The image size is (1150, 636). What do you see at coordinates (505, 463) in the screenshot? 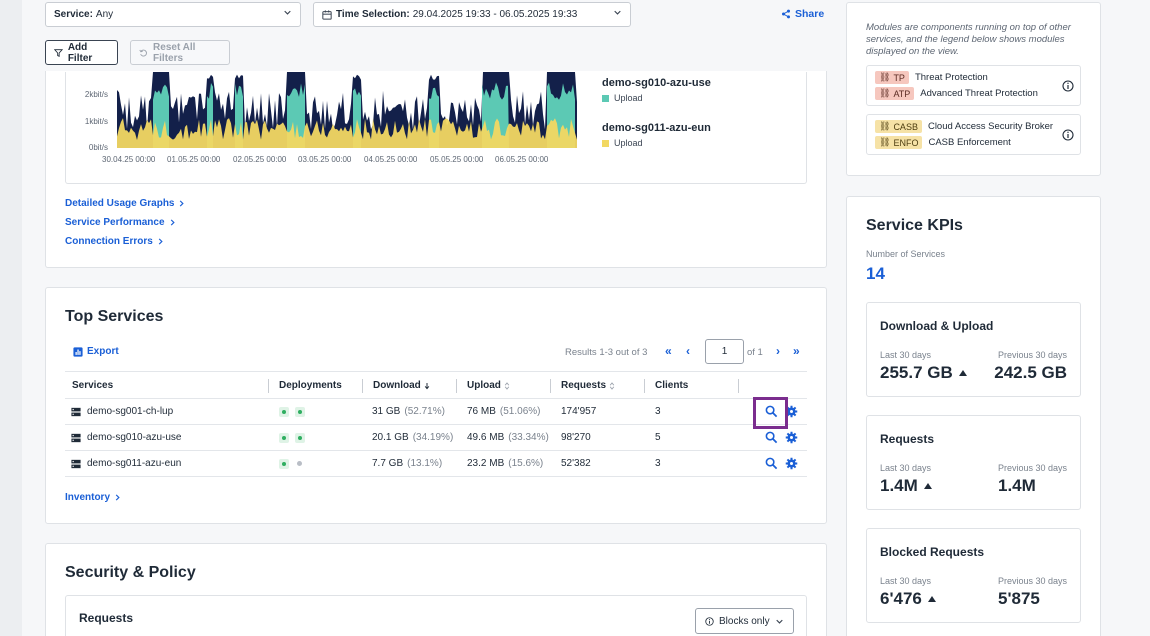
I see `upload-cell: 23.2 MB (15.6%)` at bounding box center [505, 463].